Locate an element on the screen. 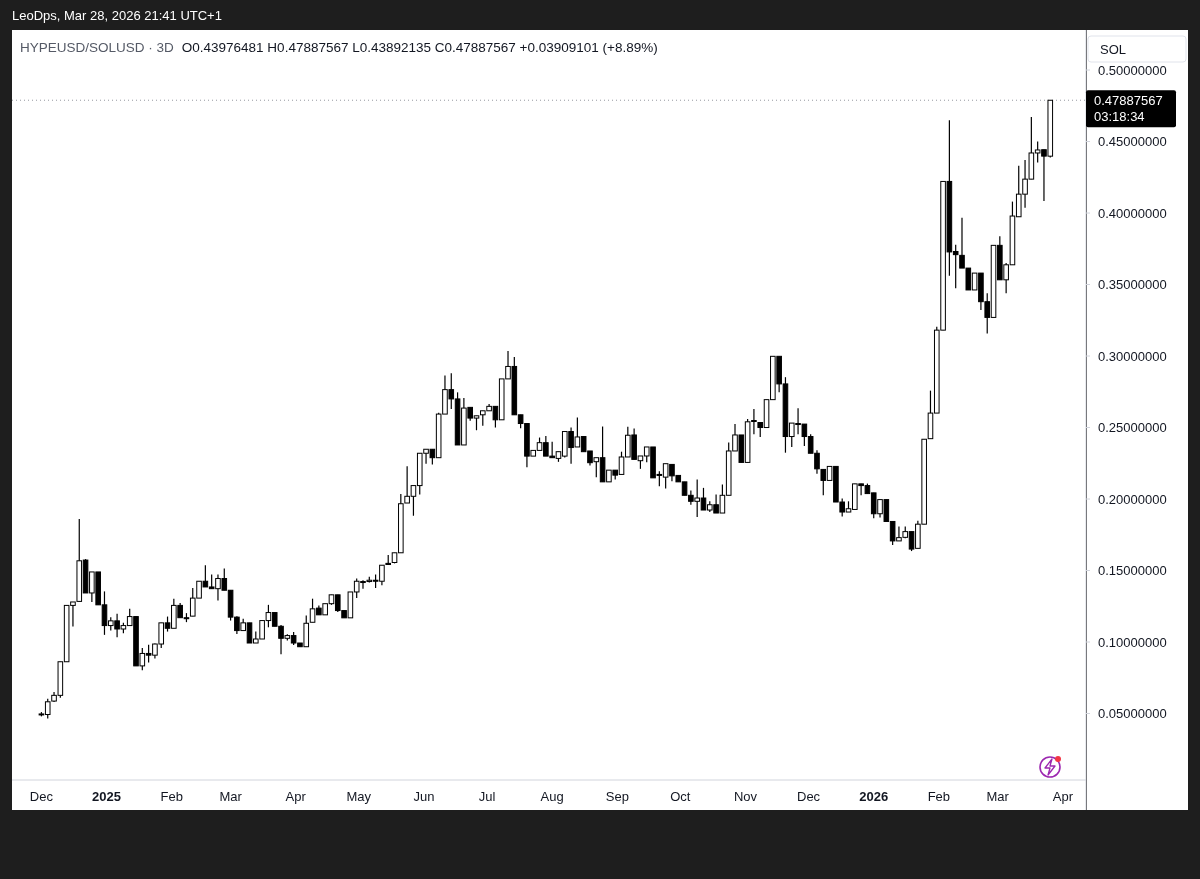  x-tick-label: 2025 is located at coordinates (107, 796).